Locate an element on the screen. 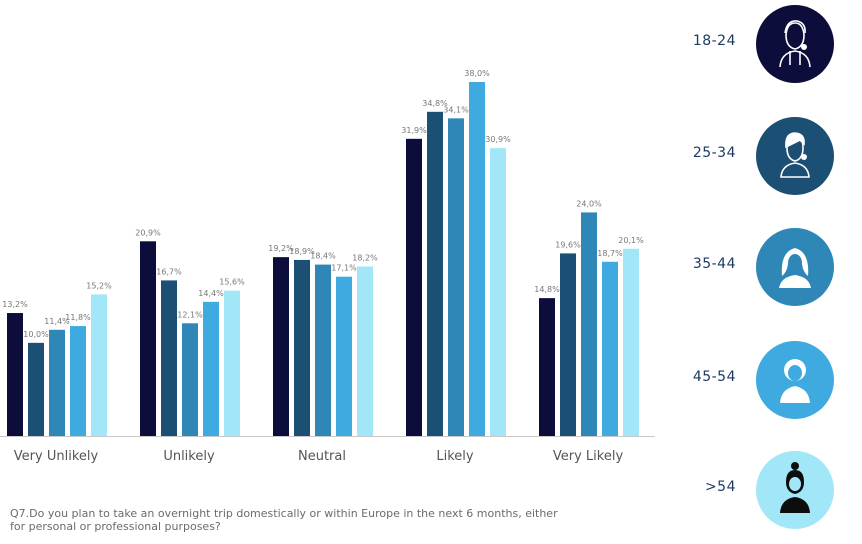  bar-45-54-neutral is located at coordinates (344, 356).